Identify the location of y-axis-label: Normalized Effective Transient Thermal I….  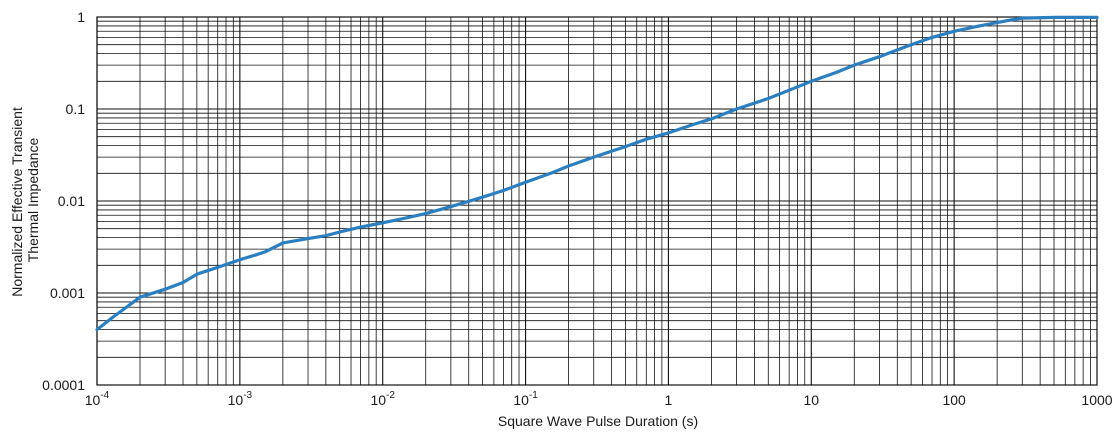
(25, 200).